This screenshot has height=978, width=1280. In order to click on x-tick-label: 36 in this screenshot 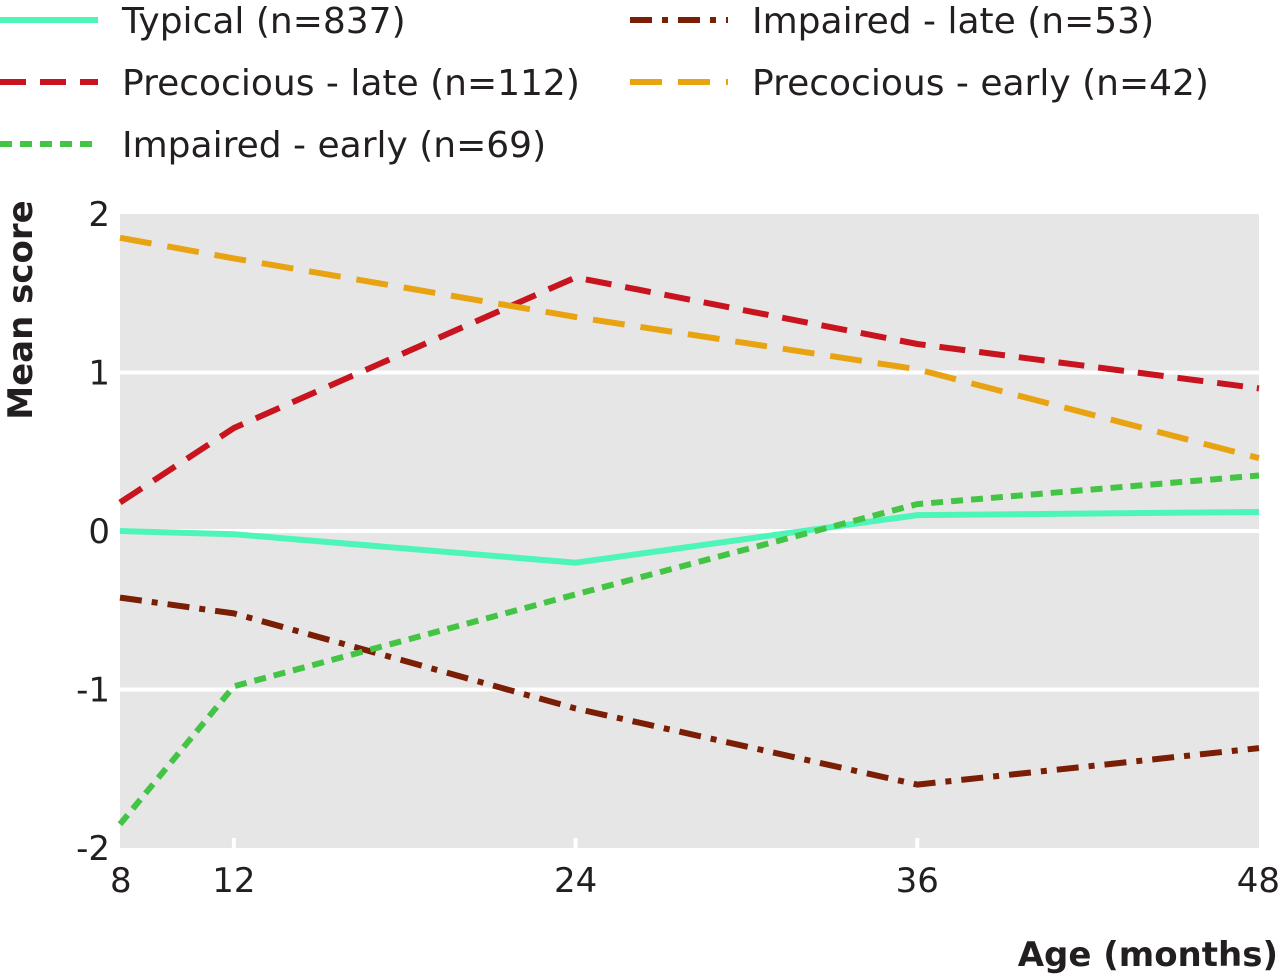, I will do `click(917, 881)`.